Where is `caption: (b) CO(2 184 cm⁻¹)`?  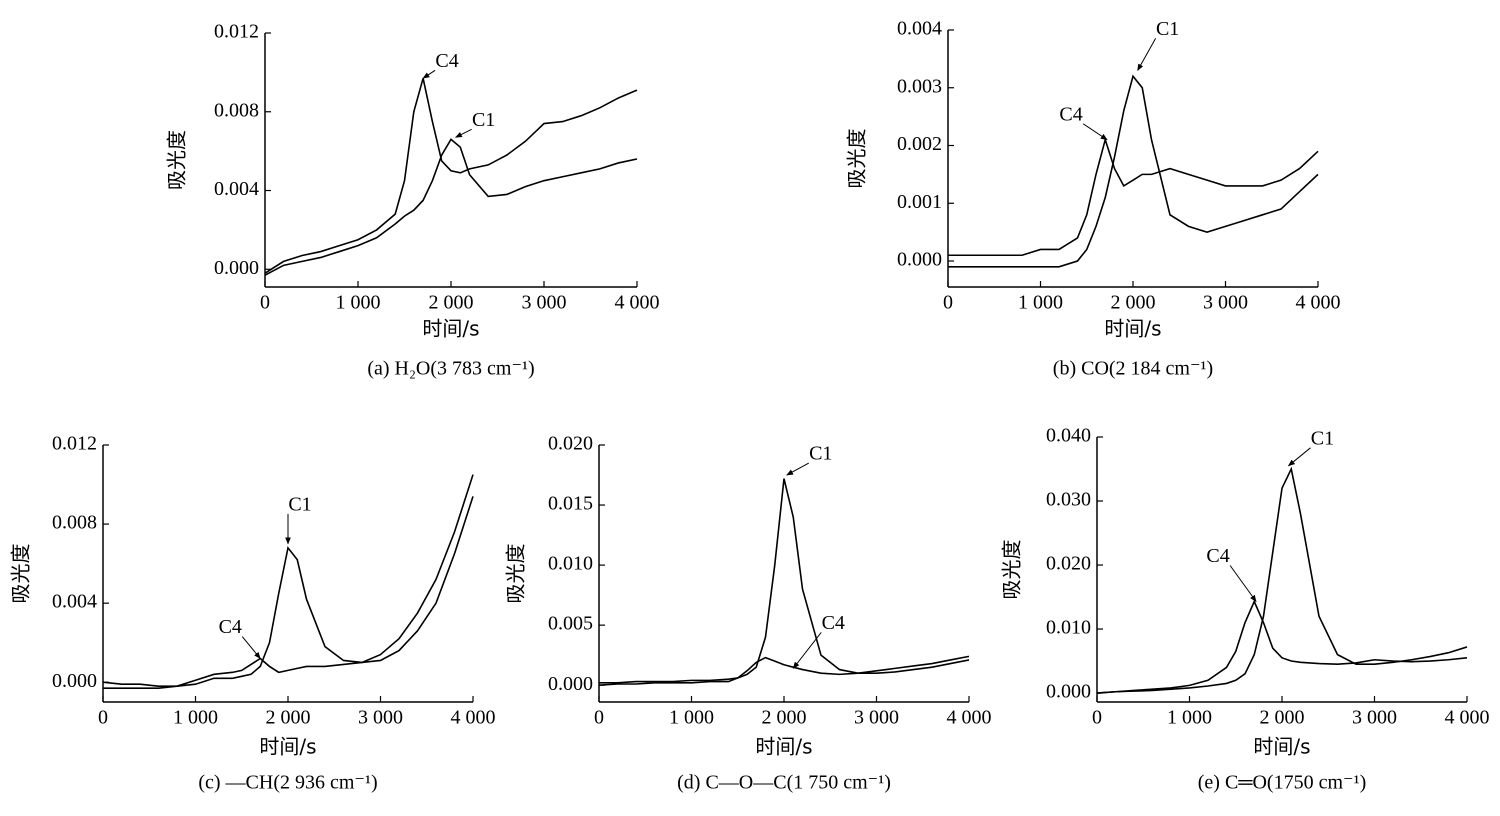 caption: (b) CO(2 184 cm⁻¹) is located at coordinates (1133, 369).